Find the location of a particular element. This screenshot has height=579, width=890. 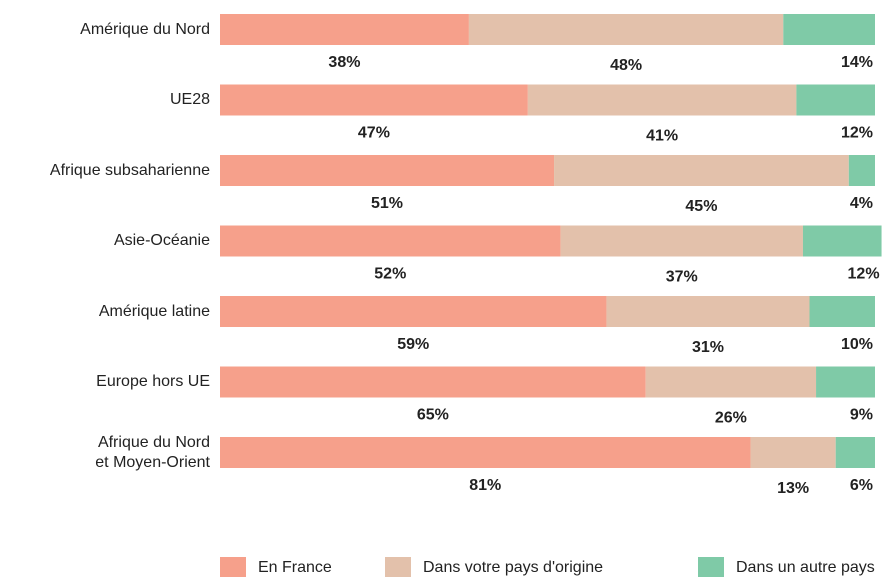

value-label: 51% is located at coordinates (387, 203).